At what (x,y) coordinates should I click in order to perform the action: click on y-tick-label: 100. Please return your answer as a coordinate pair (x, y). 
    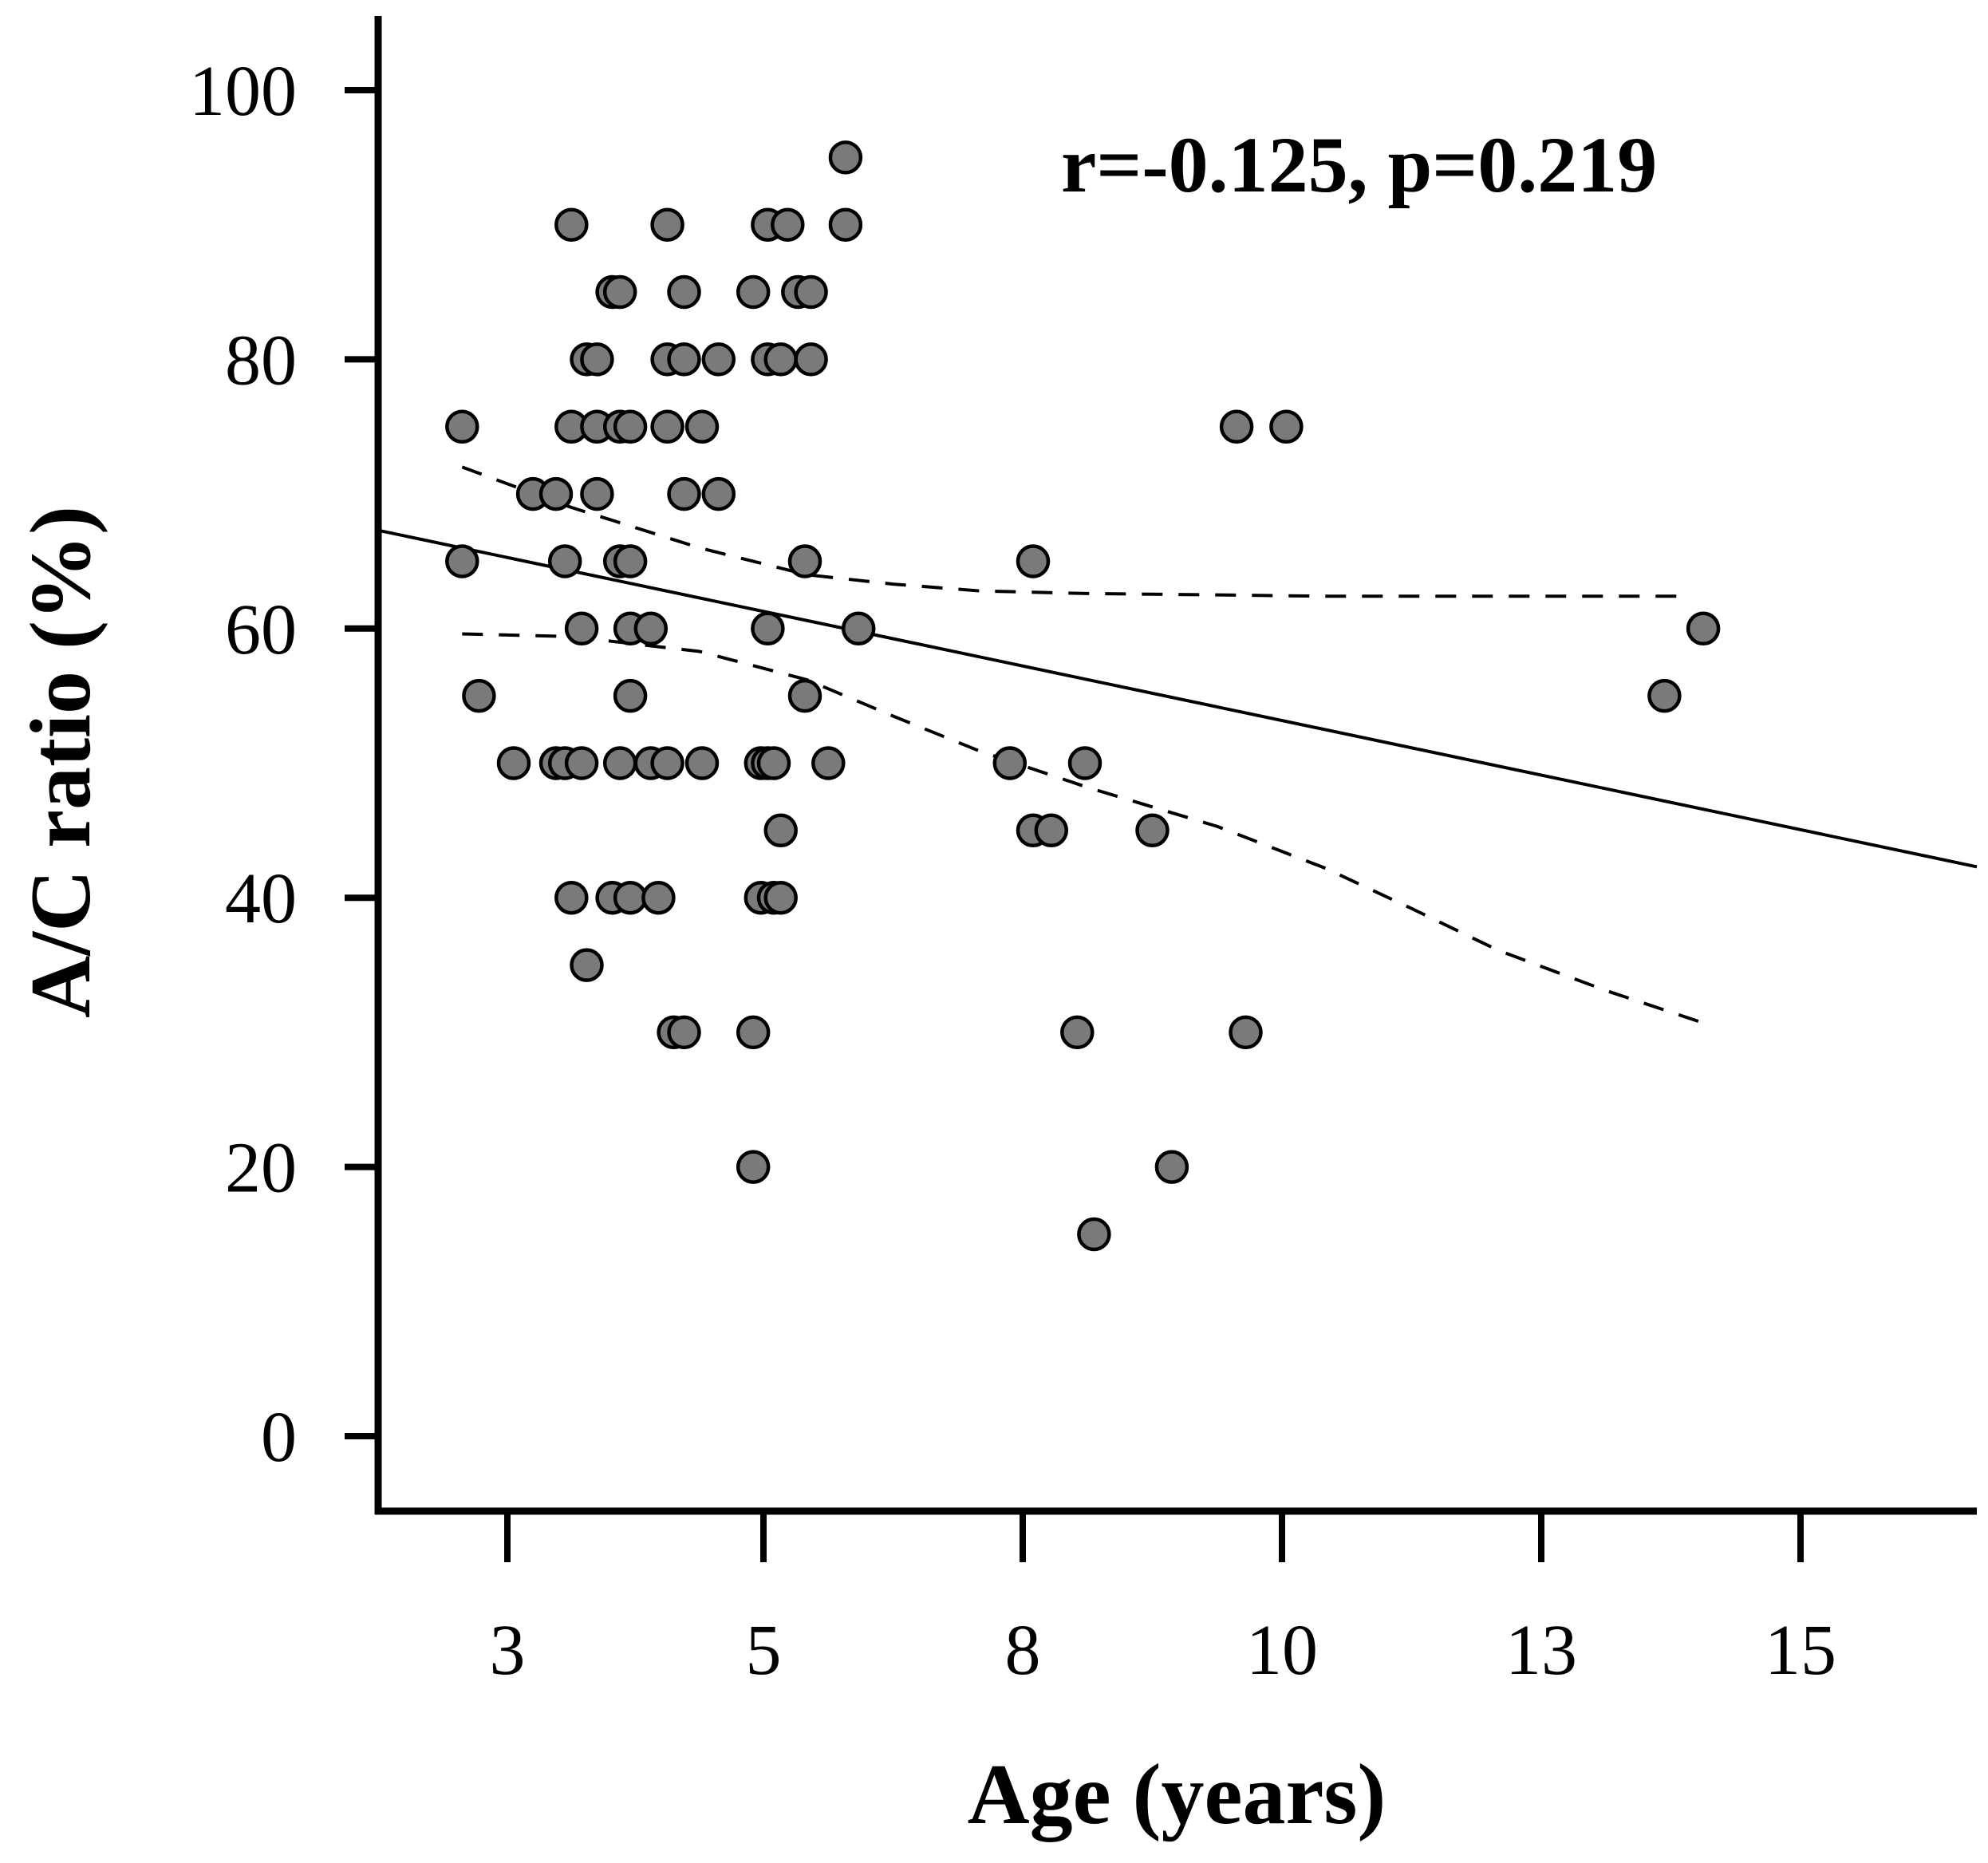
    Looking at the image, I should click on (243, 92).